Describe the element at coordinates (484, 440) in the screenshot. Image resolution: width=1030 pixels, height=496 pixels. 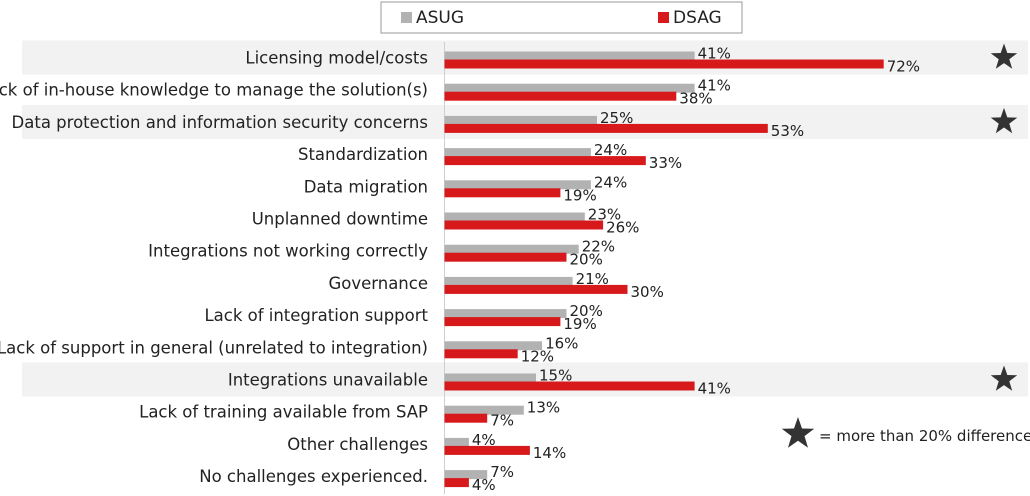
I see `value-label-asug: 4%` at that location.